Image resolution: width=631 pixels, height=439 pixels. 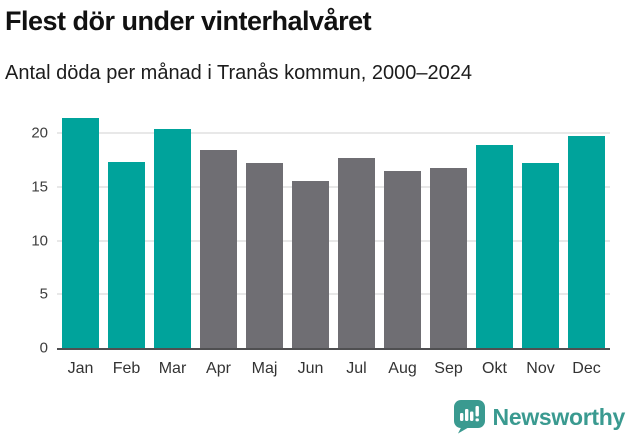 What do you see at coordinates (24, 234) in the screenshot?
I see `y-axis: 0 5 10 15 20` at bounding box center [24, 234].